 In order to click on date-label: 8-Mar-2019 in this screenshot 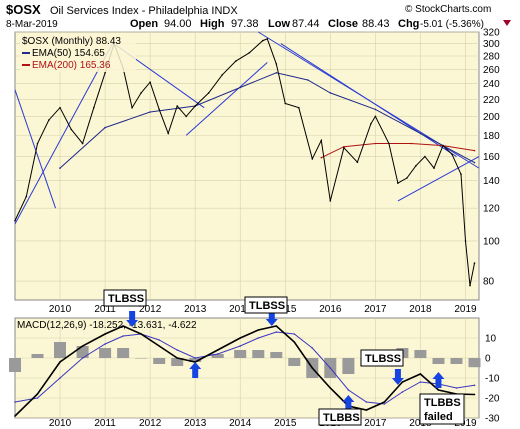, I will do `click(32, 24)`.